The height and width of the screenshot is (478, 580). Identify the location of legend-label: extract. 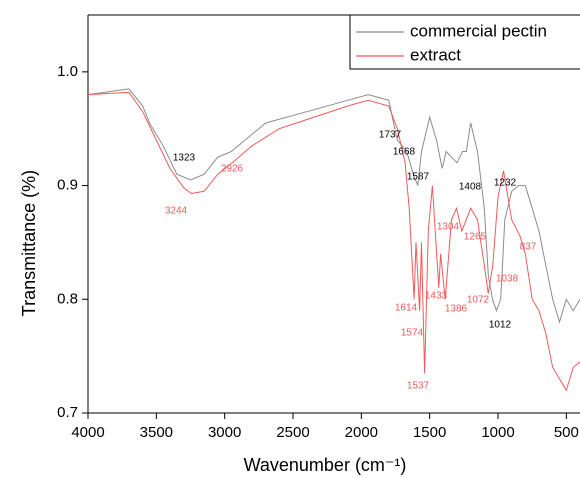
(435, 54).